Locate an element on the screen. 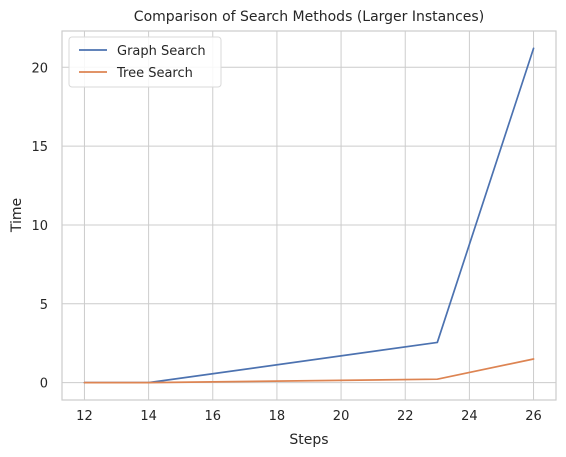  y-tick-label: 5 is located at coordinates (44, 305).